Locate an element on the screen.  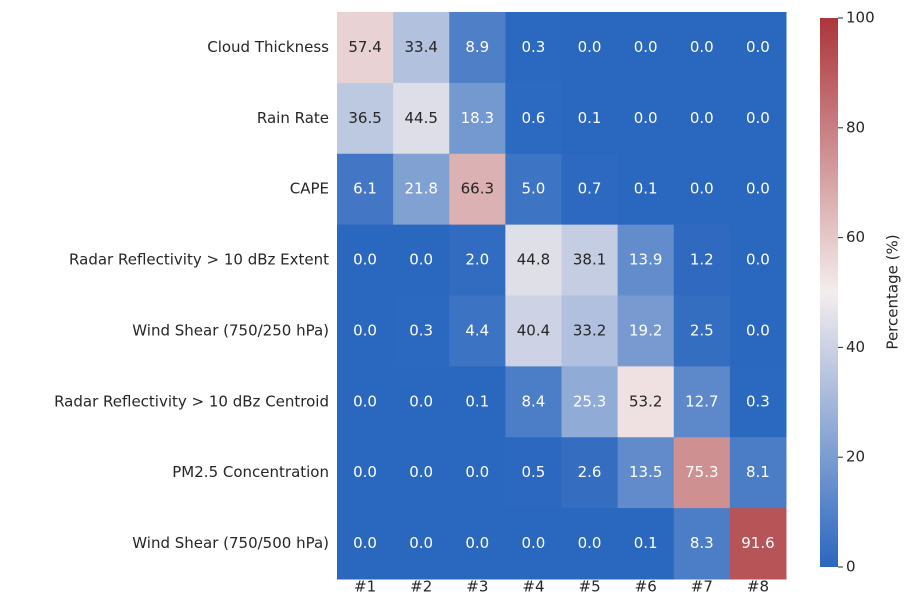
colorbar-tick-label: 0 is located at coordinates (851, 567).